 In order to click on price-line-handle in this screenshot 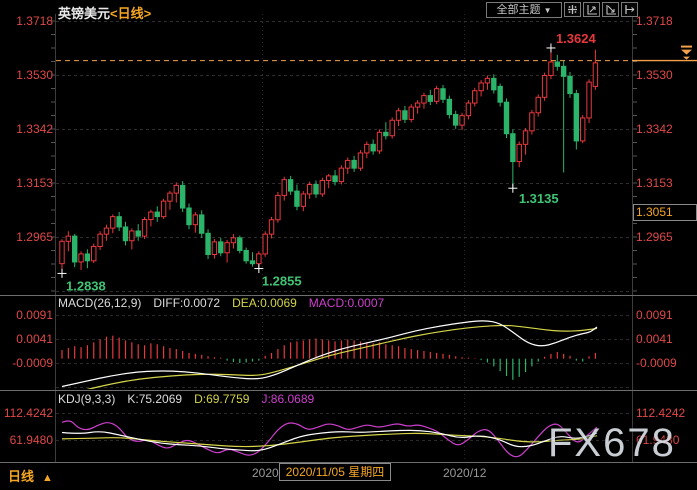, I will do `click(686, 52)`.